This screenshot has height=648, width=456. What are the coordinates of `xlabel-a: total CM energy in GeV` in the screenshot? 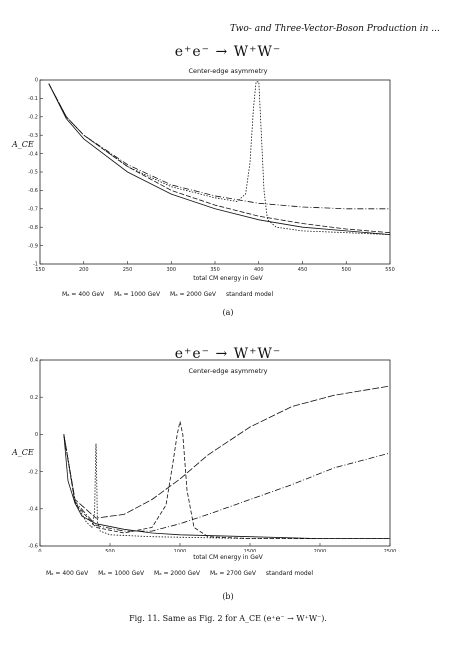 It's located at (228, 278).